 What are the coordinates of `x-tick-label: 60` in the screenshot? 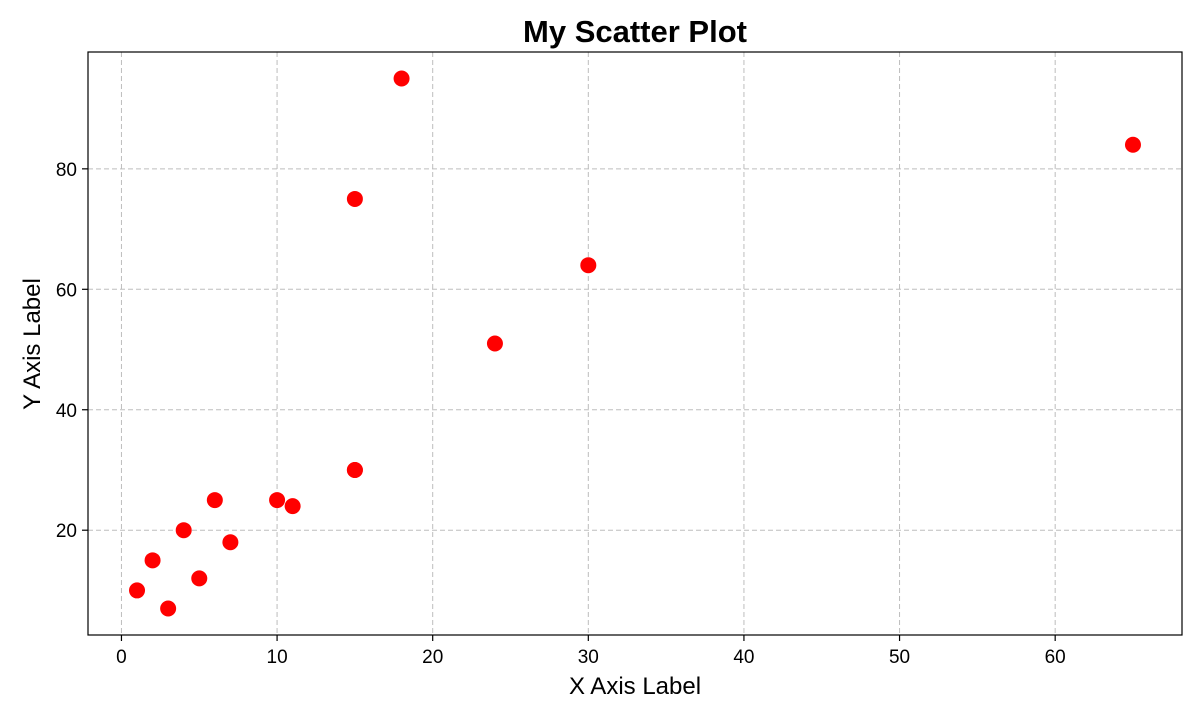 It's located at (1055, 657).